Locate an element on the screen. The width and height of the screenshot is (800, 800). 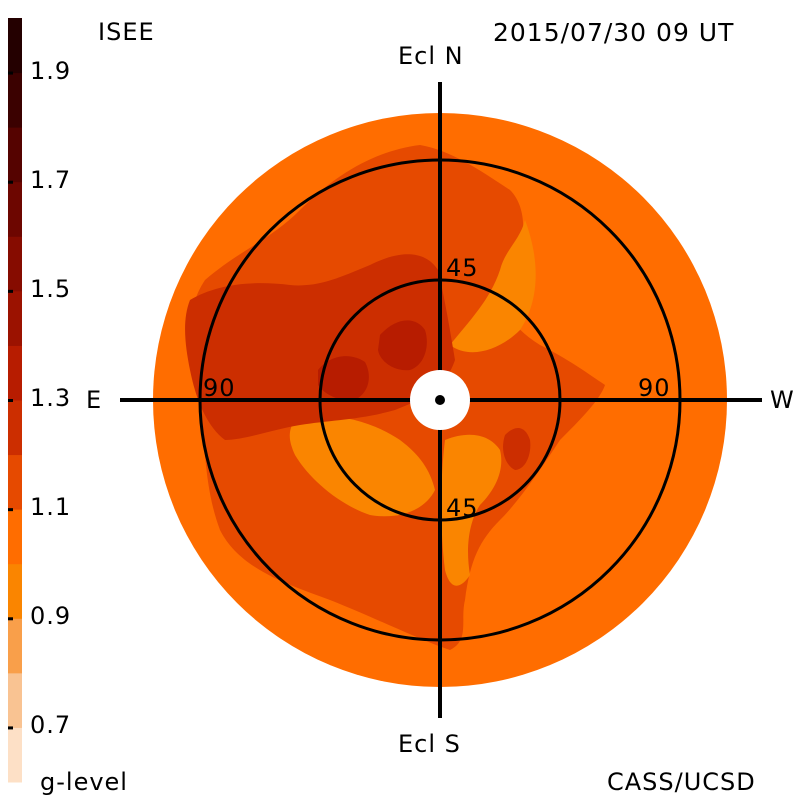
axis-label-east: E is located at coordinates (94, 400).